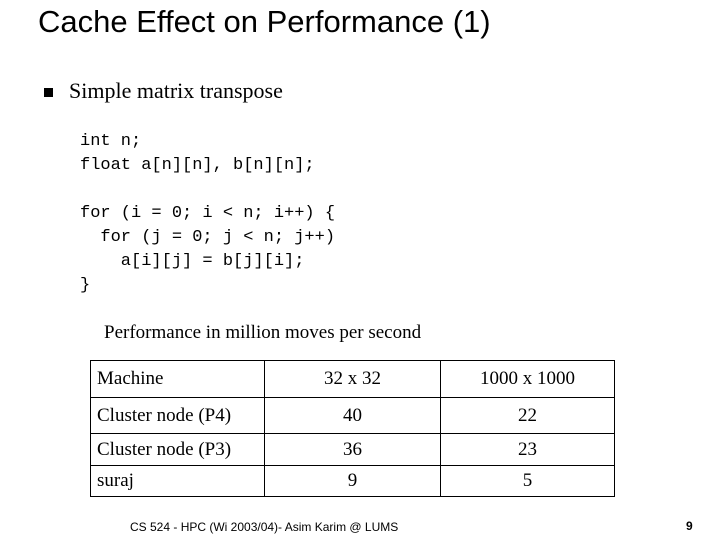  What do you see at coordinates (527, 379) in the screenshot?
I see `header-cell-1000x1000: 1000 x 1000` at bounding box center [527, 379].